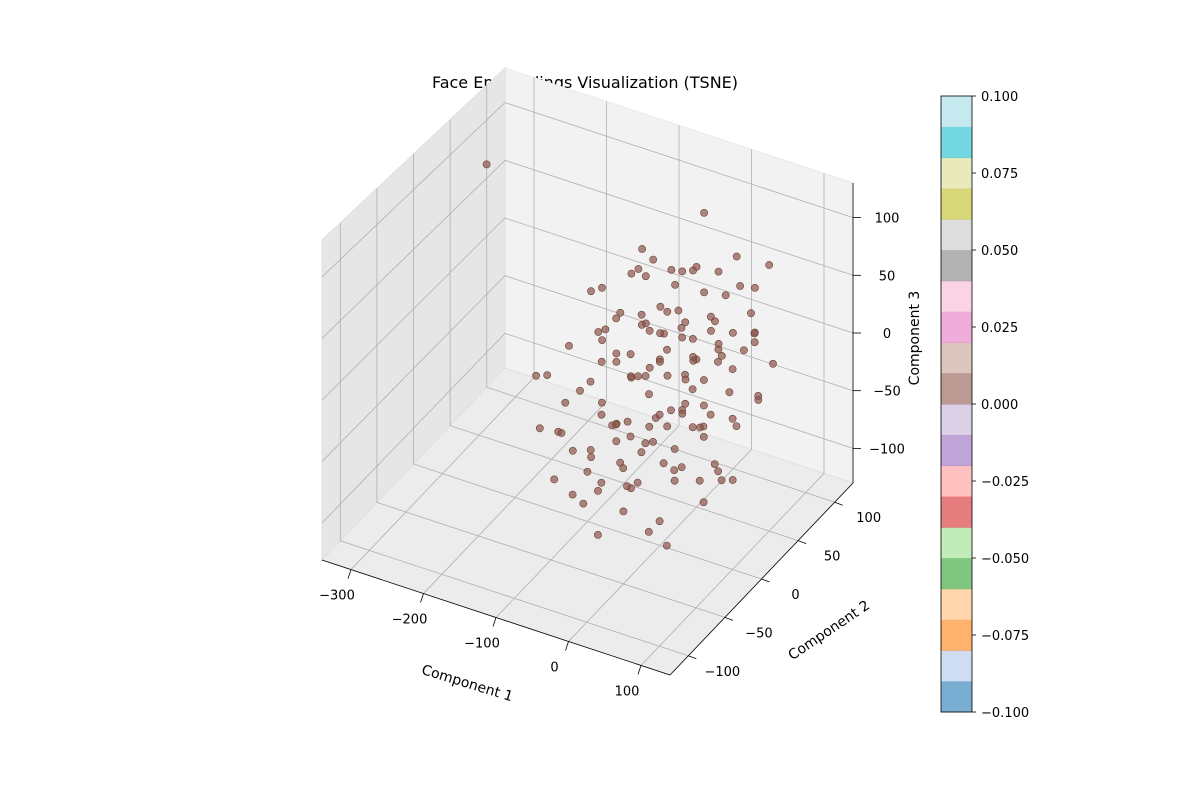 The image size is (1200, 800). I want to click on colorbar-tick-label: −0.075, so click(1005, 636).